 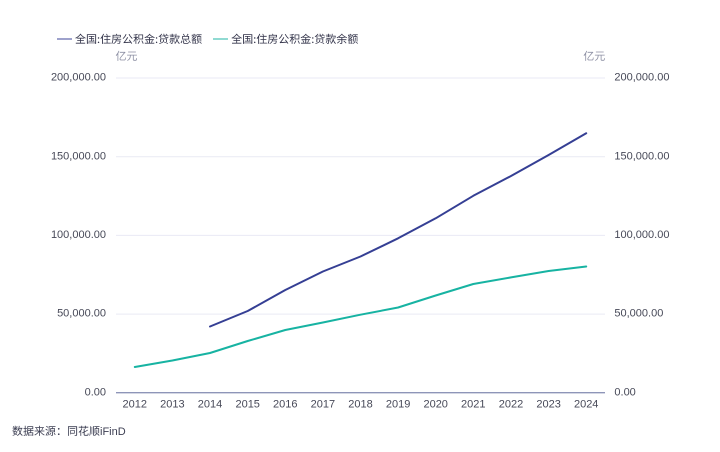 I want to click on svg-text: 2016, so click(x=285, y=405).